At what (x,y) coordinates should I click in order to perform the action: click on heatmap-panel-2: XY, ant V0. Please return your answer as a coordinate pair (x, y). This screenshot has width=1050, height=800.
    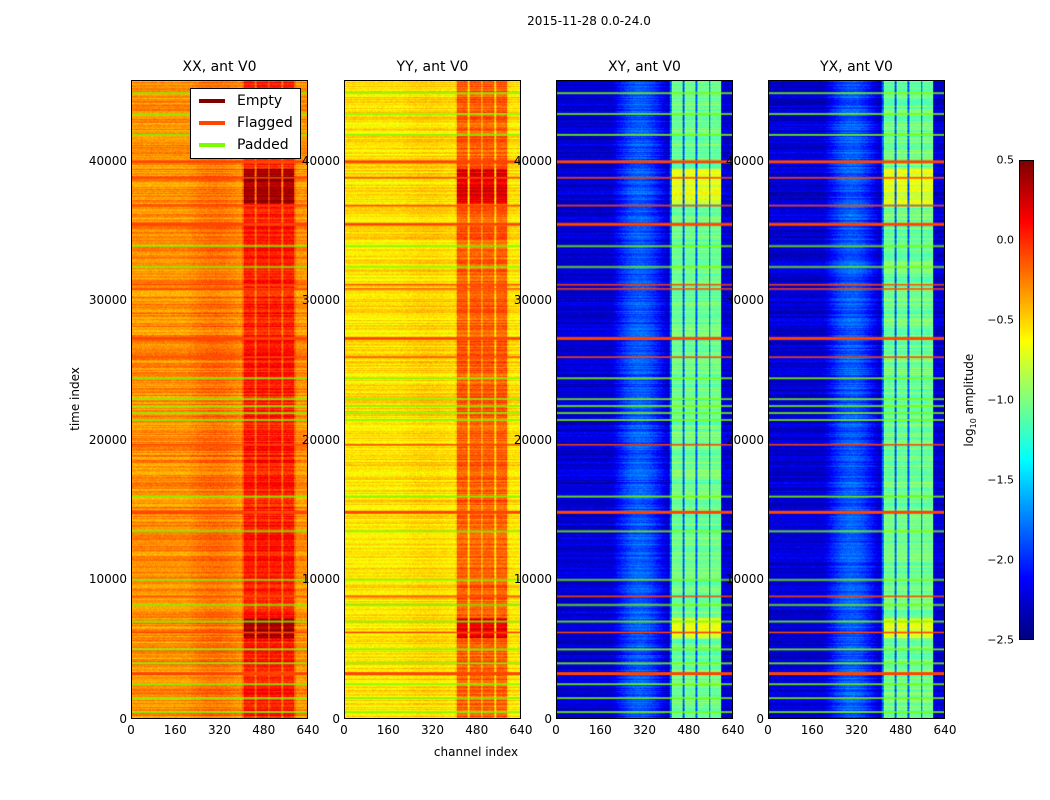
    Looking at the image, I should click on (644, 389).